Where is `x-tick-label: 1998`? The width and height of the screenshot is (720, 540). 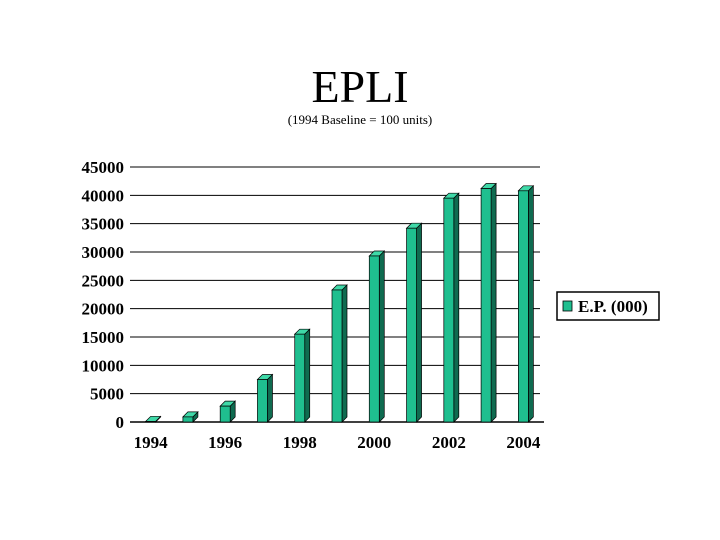 x-tick-label: 1998 is located at coordinates (300, 442).